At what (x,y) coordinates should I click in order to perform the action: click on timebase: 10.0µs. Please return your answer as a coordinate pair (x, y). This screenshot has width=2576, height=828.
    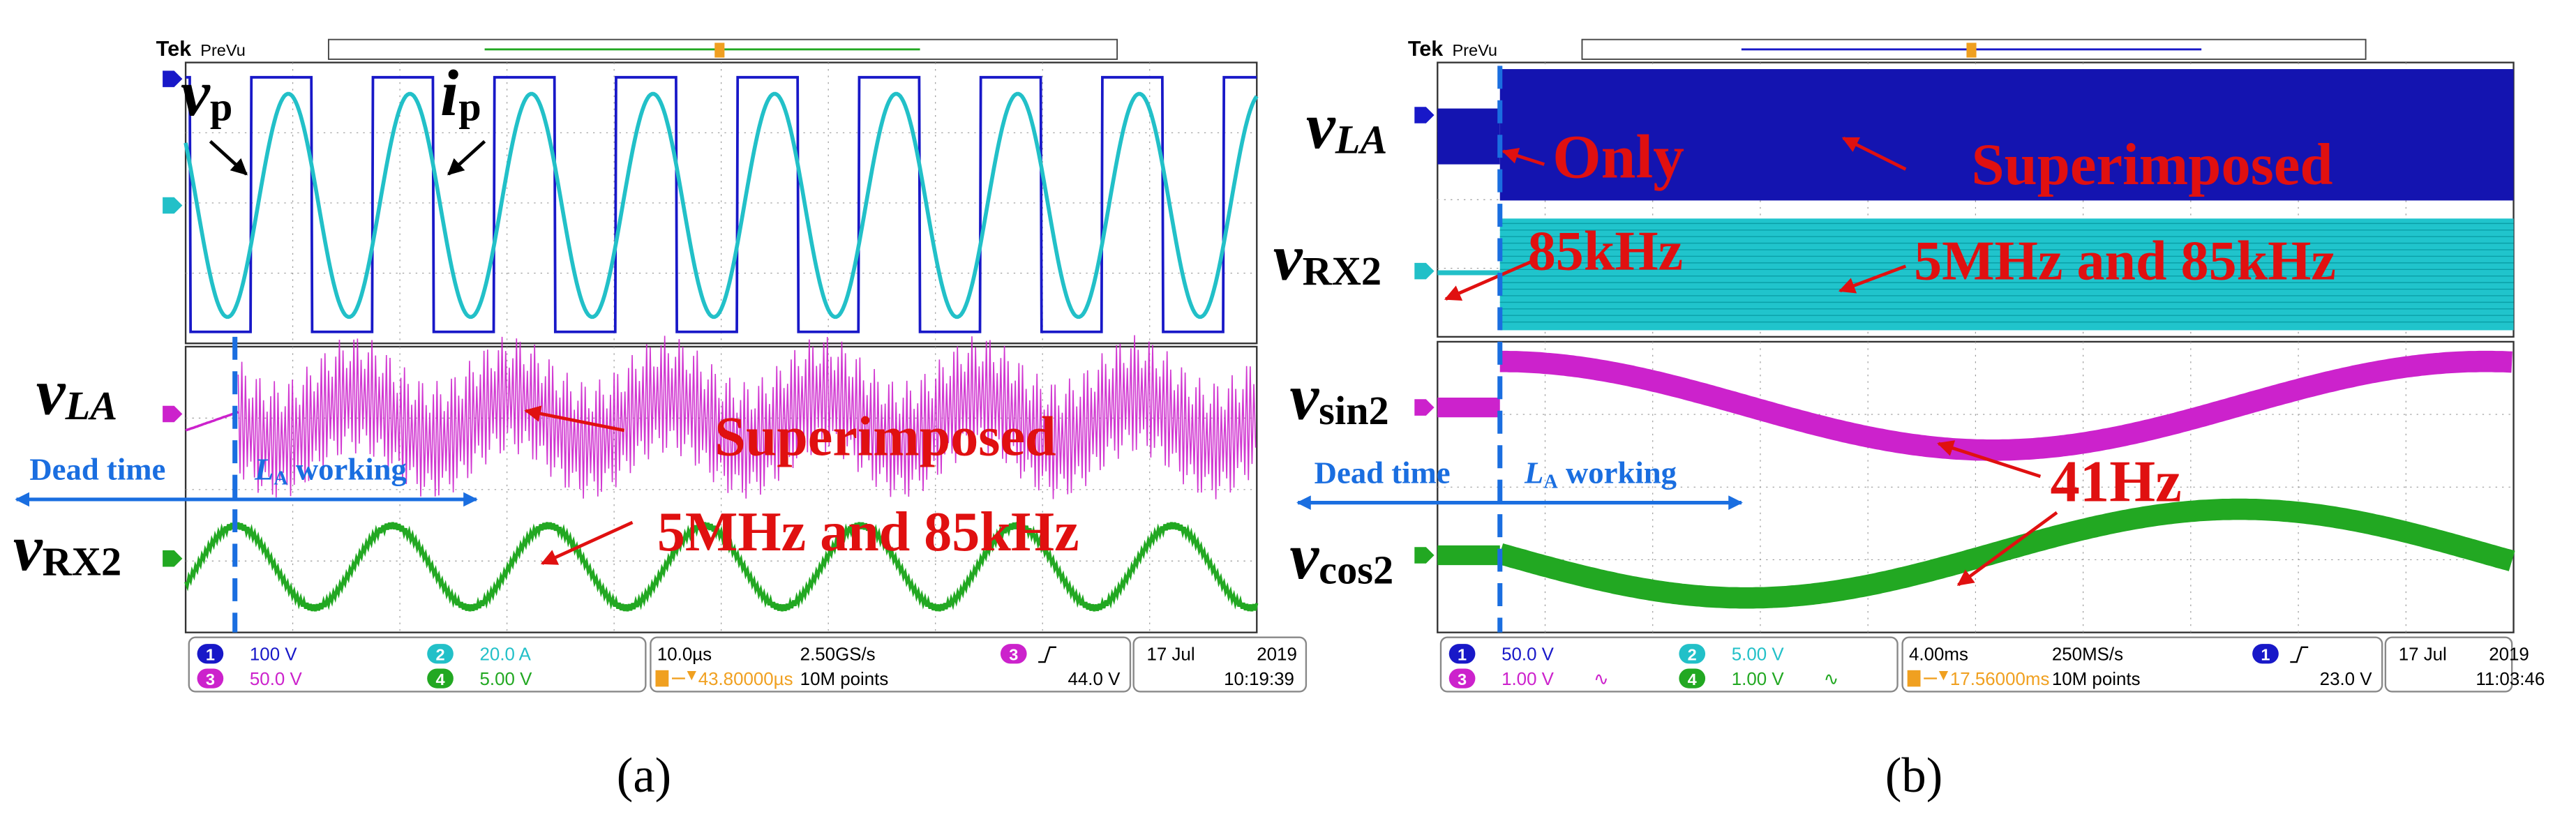
    Looking at the image, I should click on (684, 655).